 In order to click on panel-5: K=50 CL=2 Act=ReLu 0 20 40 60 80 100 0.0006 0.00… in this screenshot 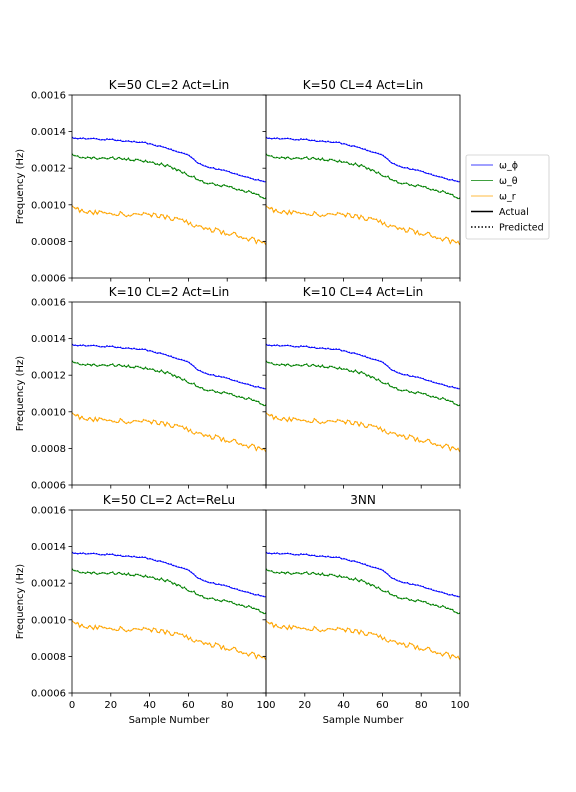, I will do `click(145, 609)`.